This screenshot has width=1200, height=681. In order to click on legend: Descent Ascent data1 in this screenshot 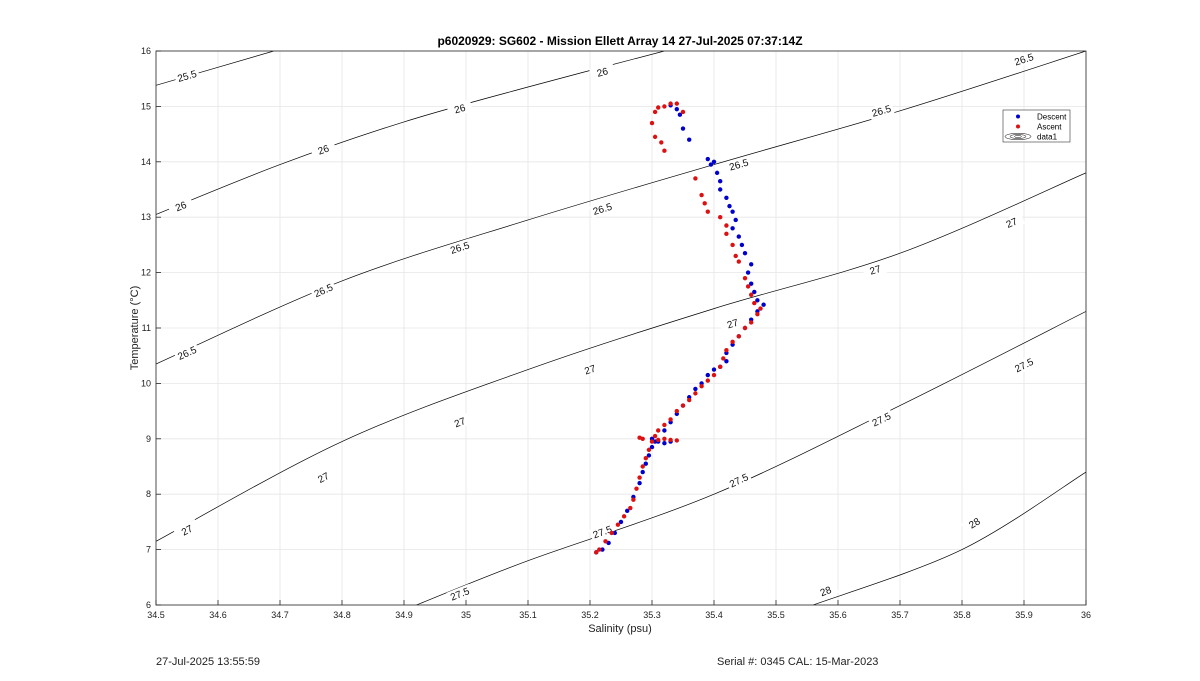, I will do `click(1036, 126)`.